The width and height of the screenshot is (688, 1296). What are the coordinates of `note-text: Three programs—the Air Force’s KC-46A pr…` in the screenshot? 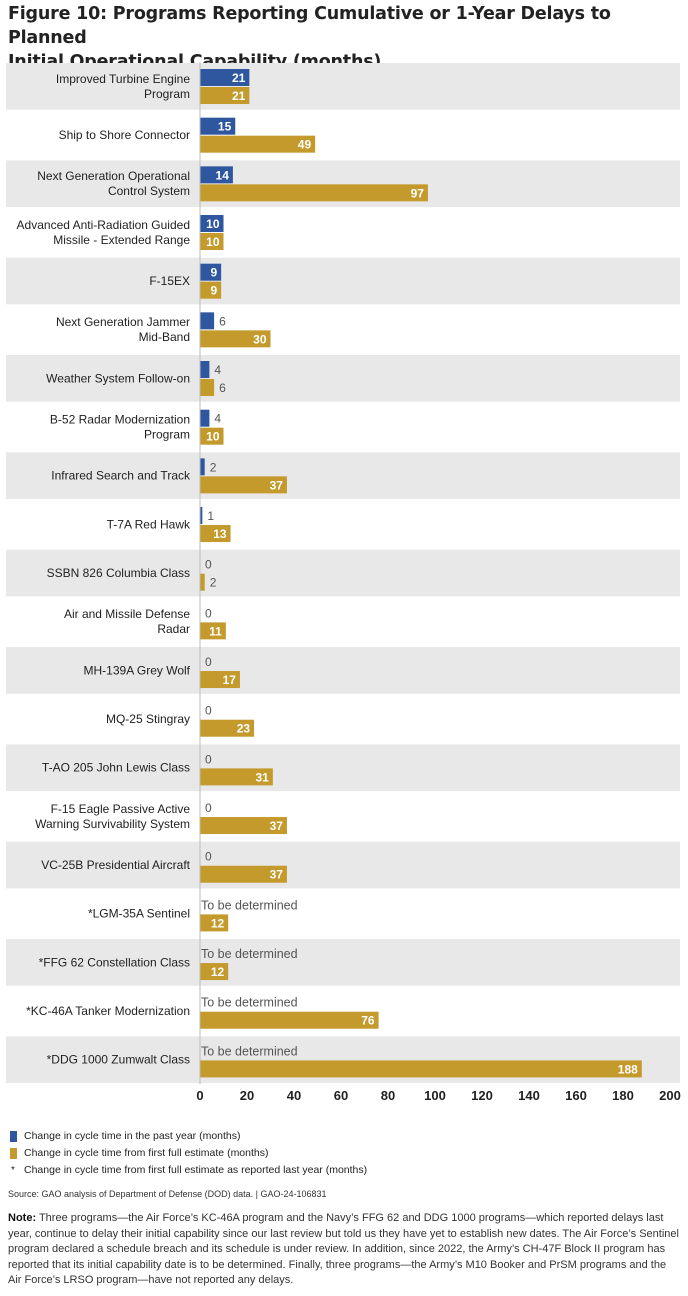 It's located at (343, 1249).